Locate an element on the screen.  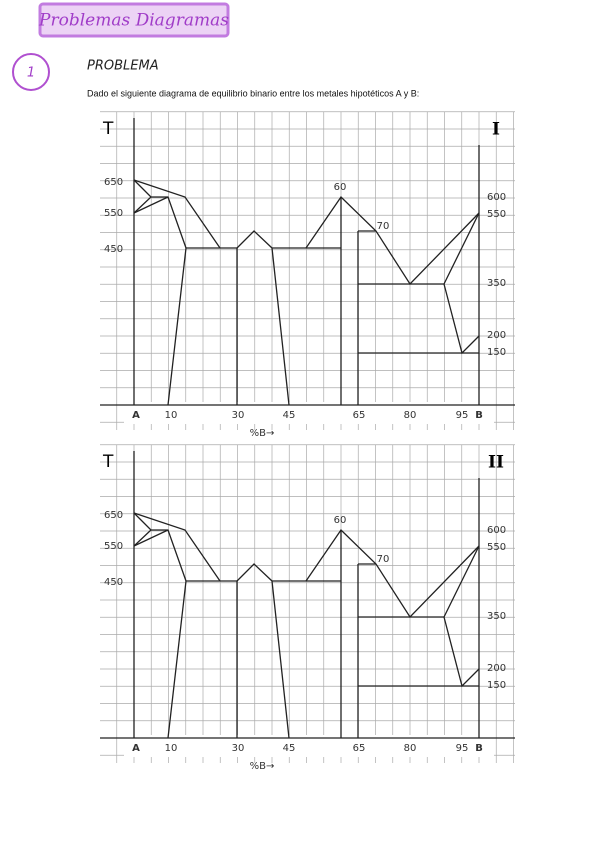
problem-number: 1 is located at coordinates (31, 73).